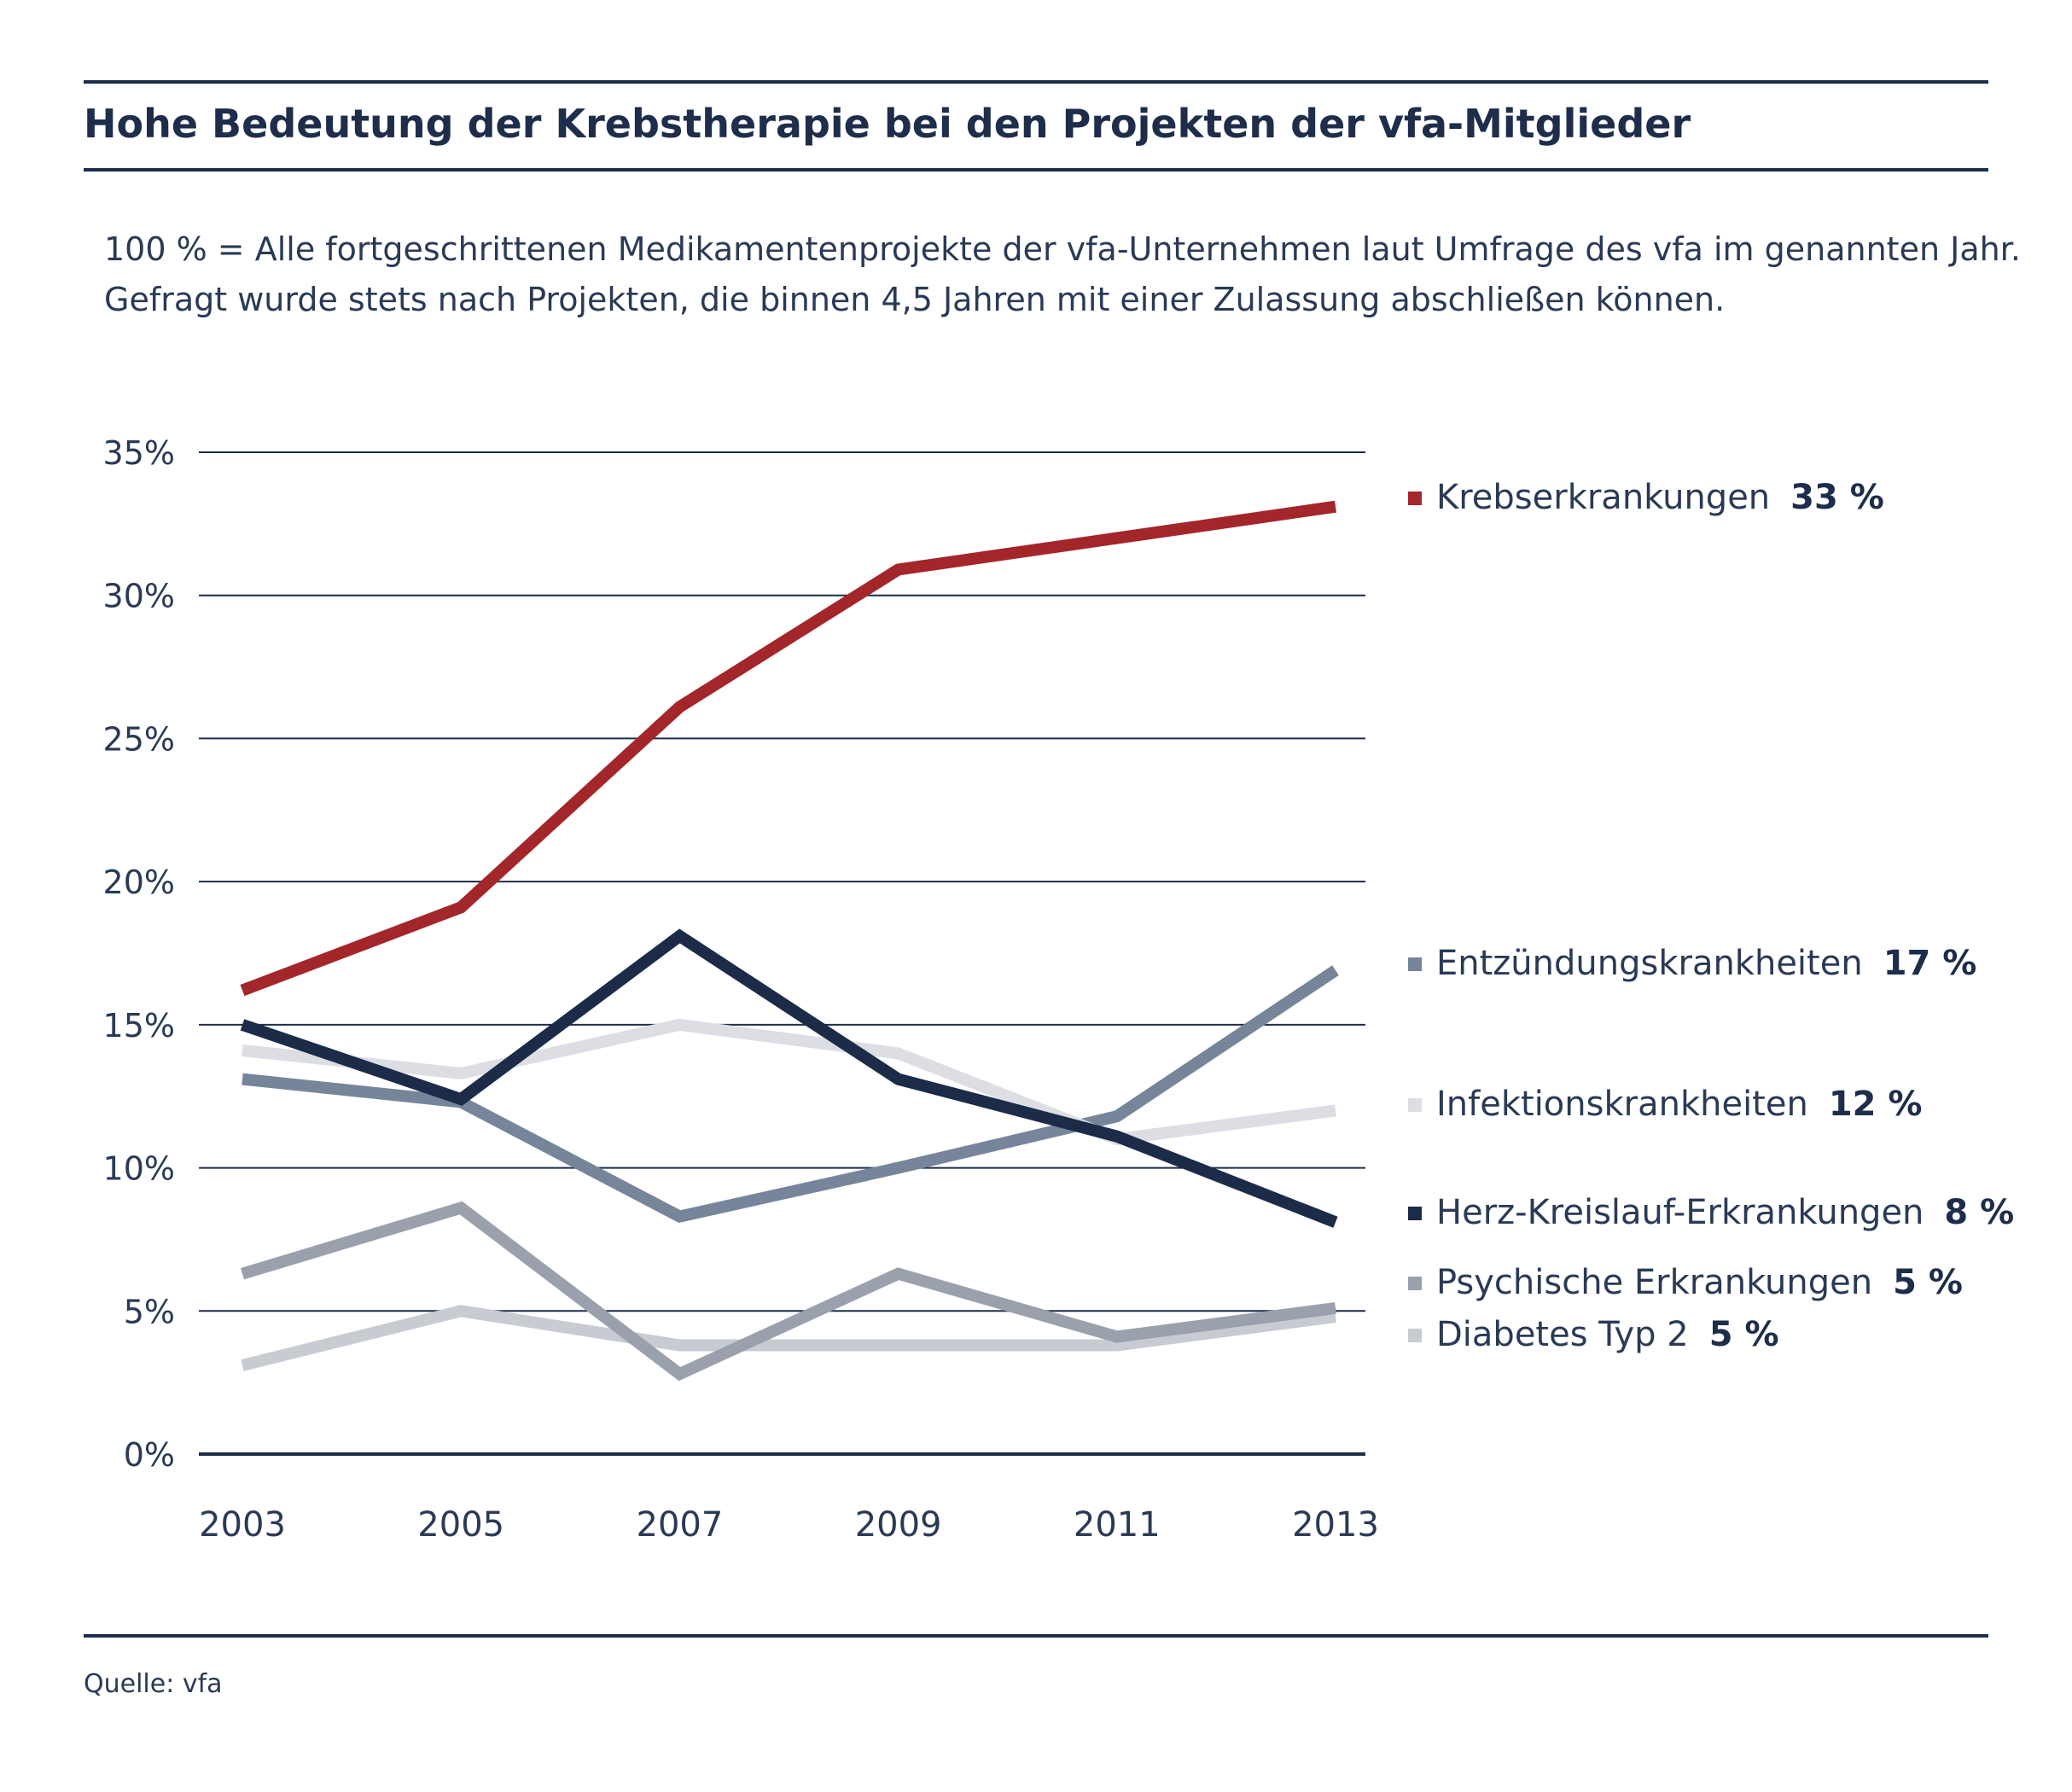 This screenshot has height=1792, width=2072. I want to click on y-tick-label: 20%, so click(139, 882).